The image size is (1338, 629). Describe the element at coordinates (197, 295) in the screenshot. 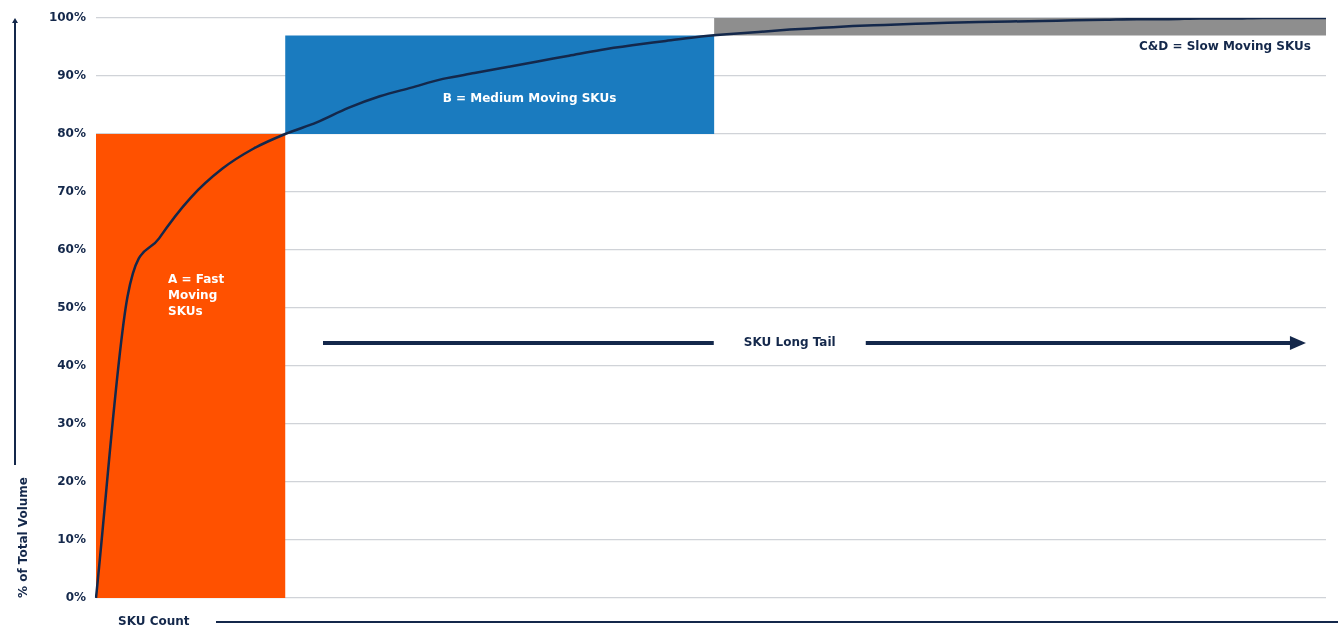

I see `band-label: A = Fast Moving SKUs` at that location.